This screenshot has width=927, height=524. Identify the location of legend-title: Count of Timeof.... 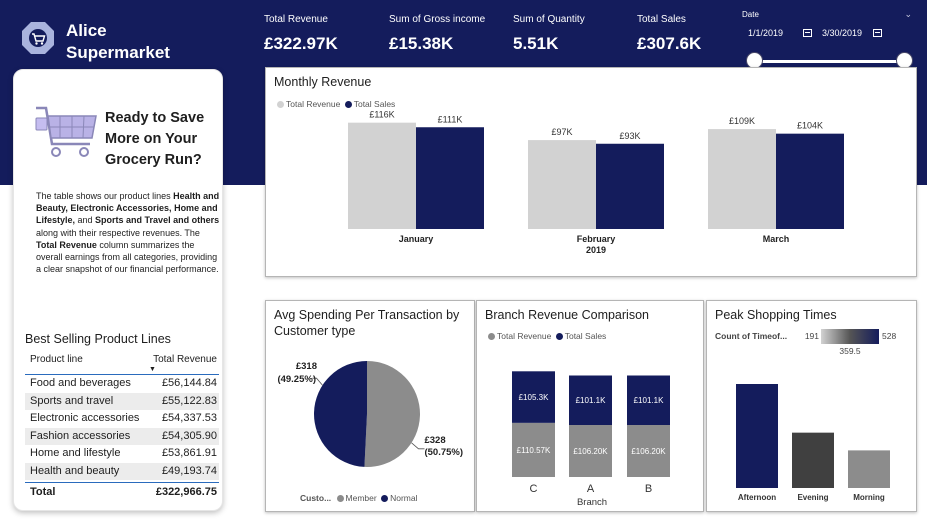
(751, 336).